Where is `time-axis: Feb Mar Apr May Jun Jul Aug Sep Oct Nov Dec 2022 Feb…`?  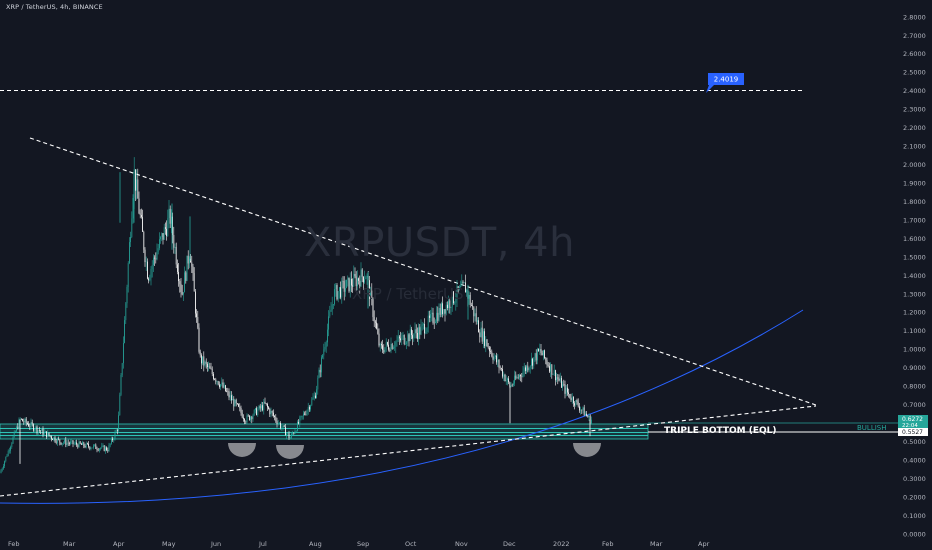
time-axis: Feb Mar Apr May Jun Jul Aug Sep Oct Nov Dec 2022 Feb… is located at coordinates (359, 544).